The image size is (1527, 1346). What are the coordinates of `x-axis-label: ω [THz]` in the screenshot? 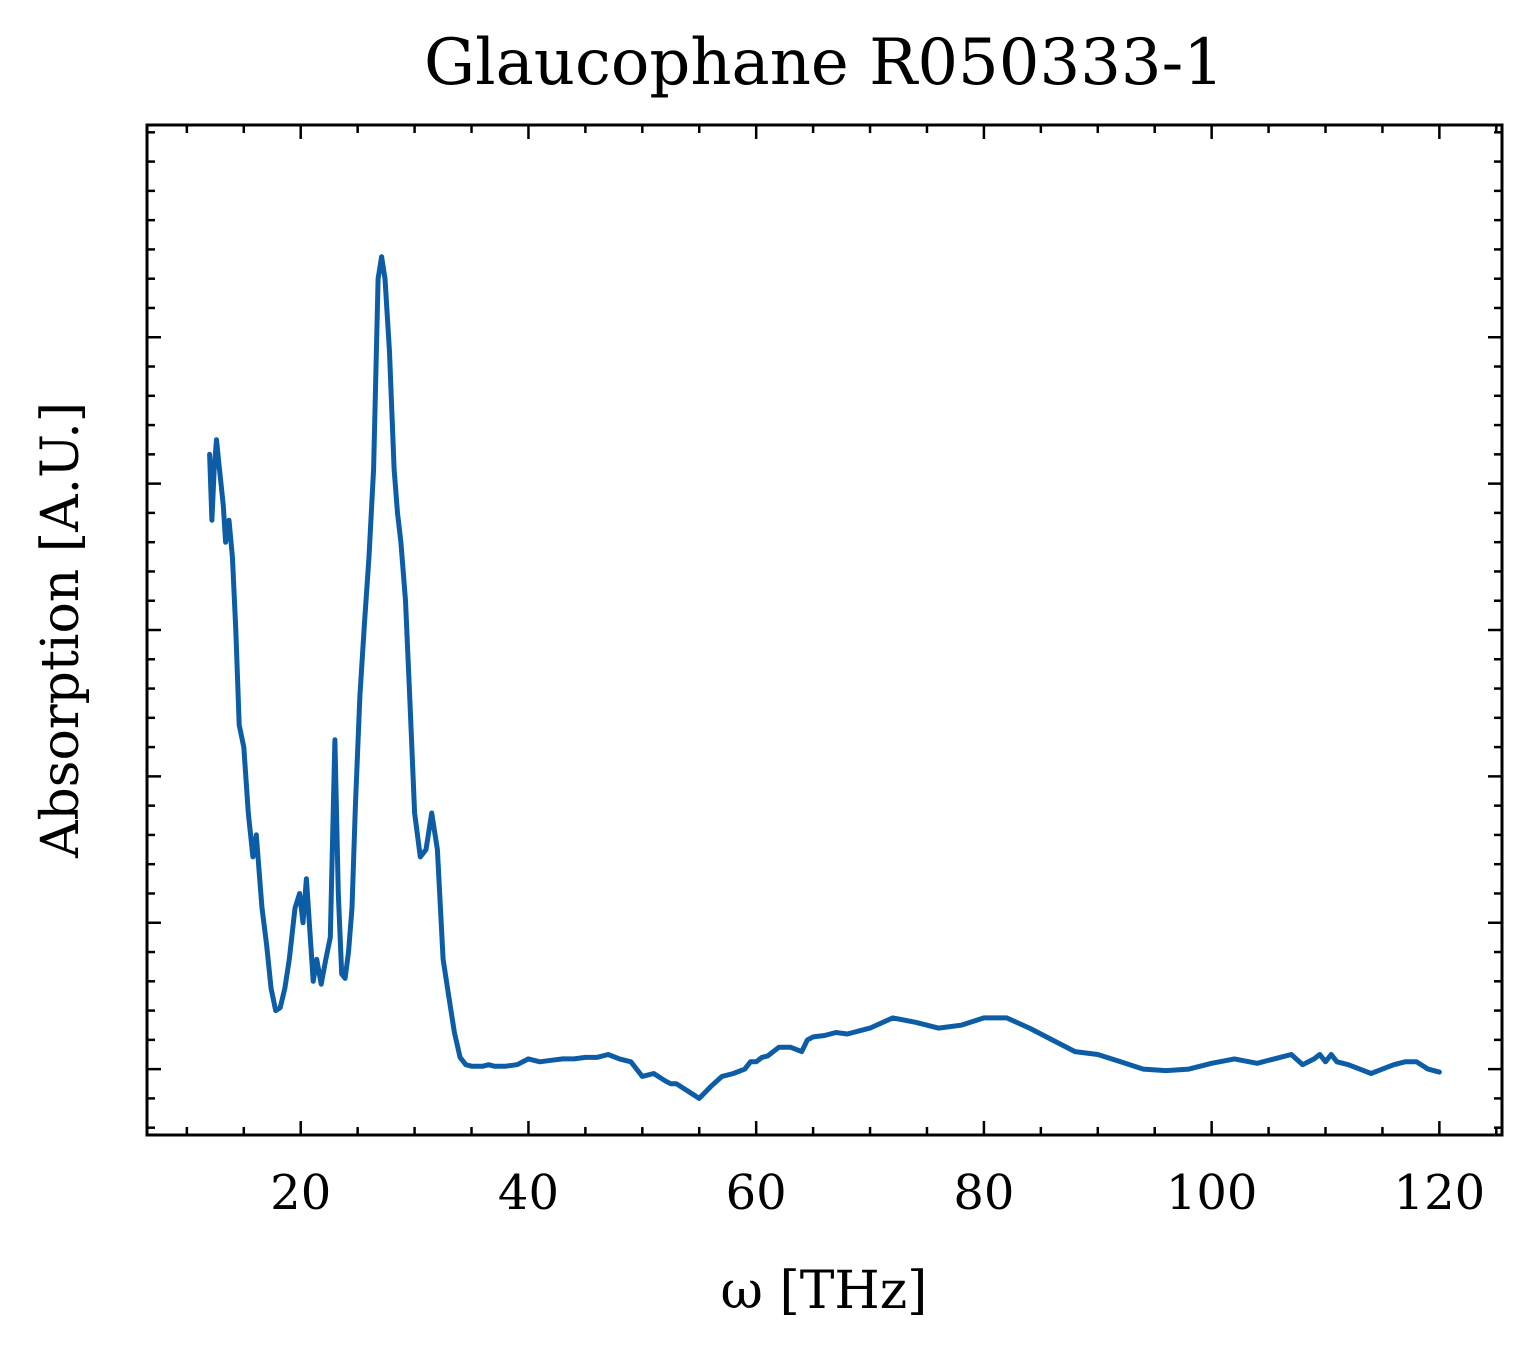 It's located at (824, 1291).